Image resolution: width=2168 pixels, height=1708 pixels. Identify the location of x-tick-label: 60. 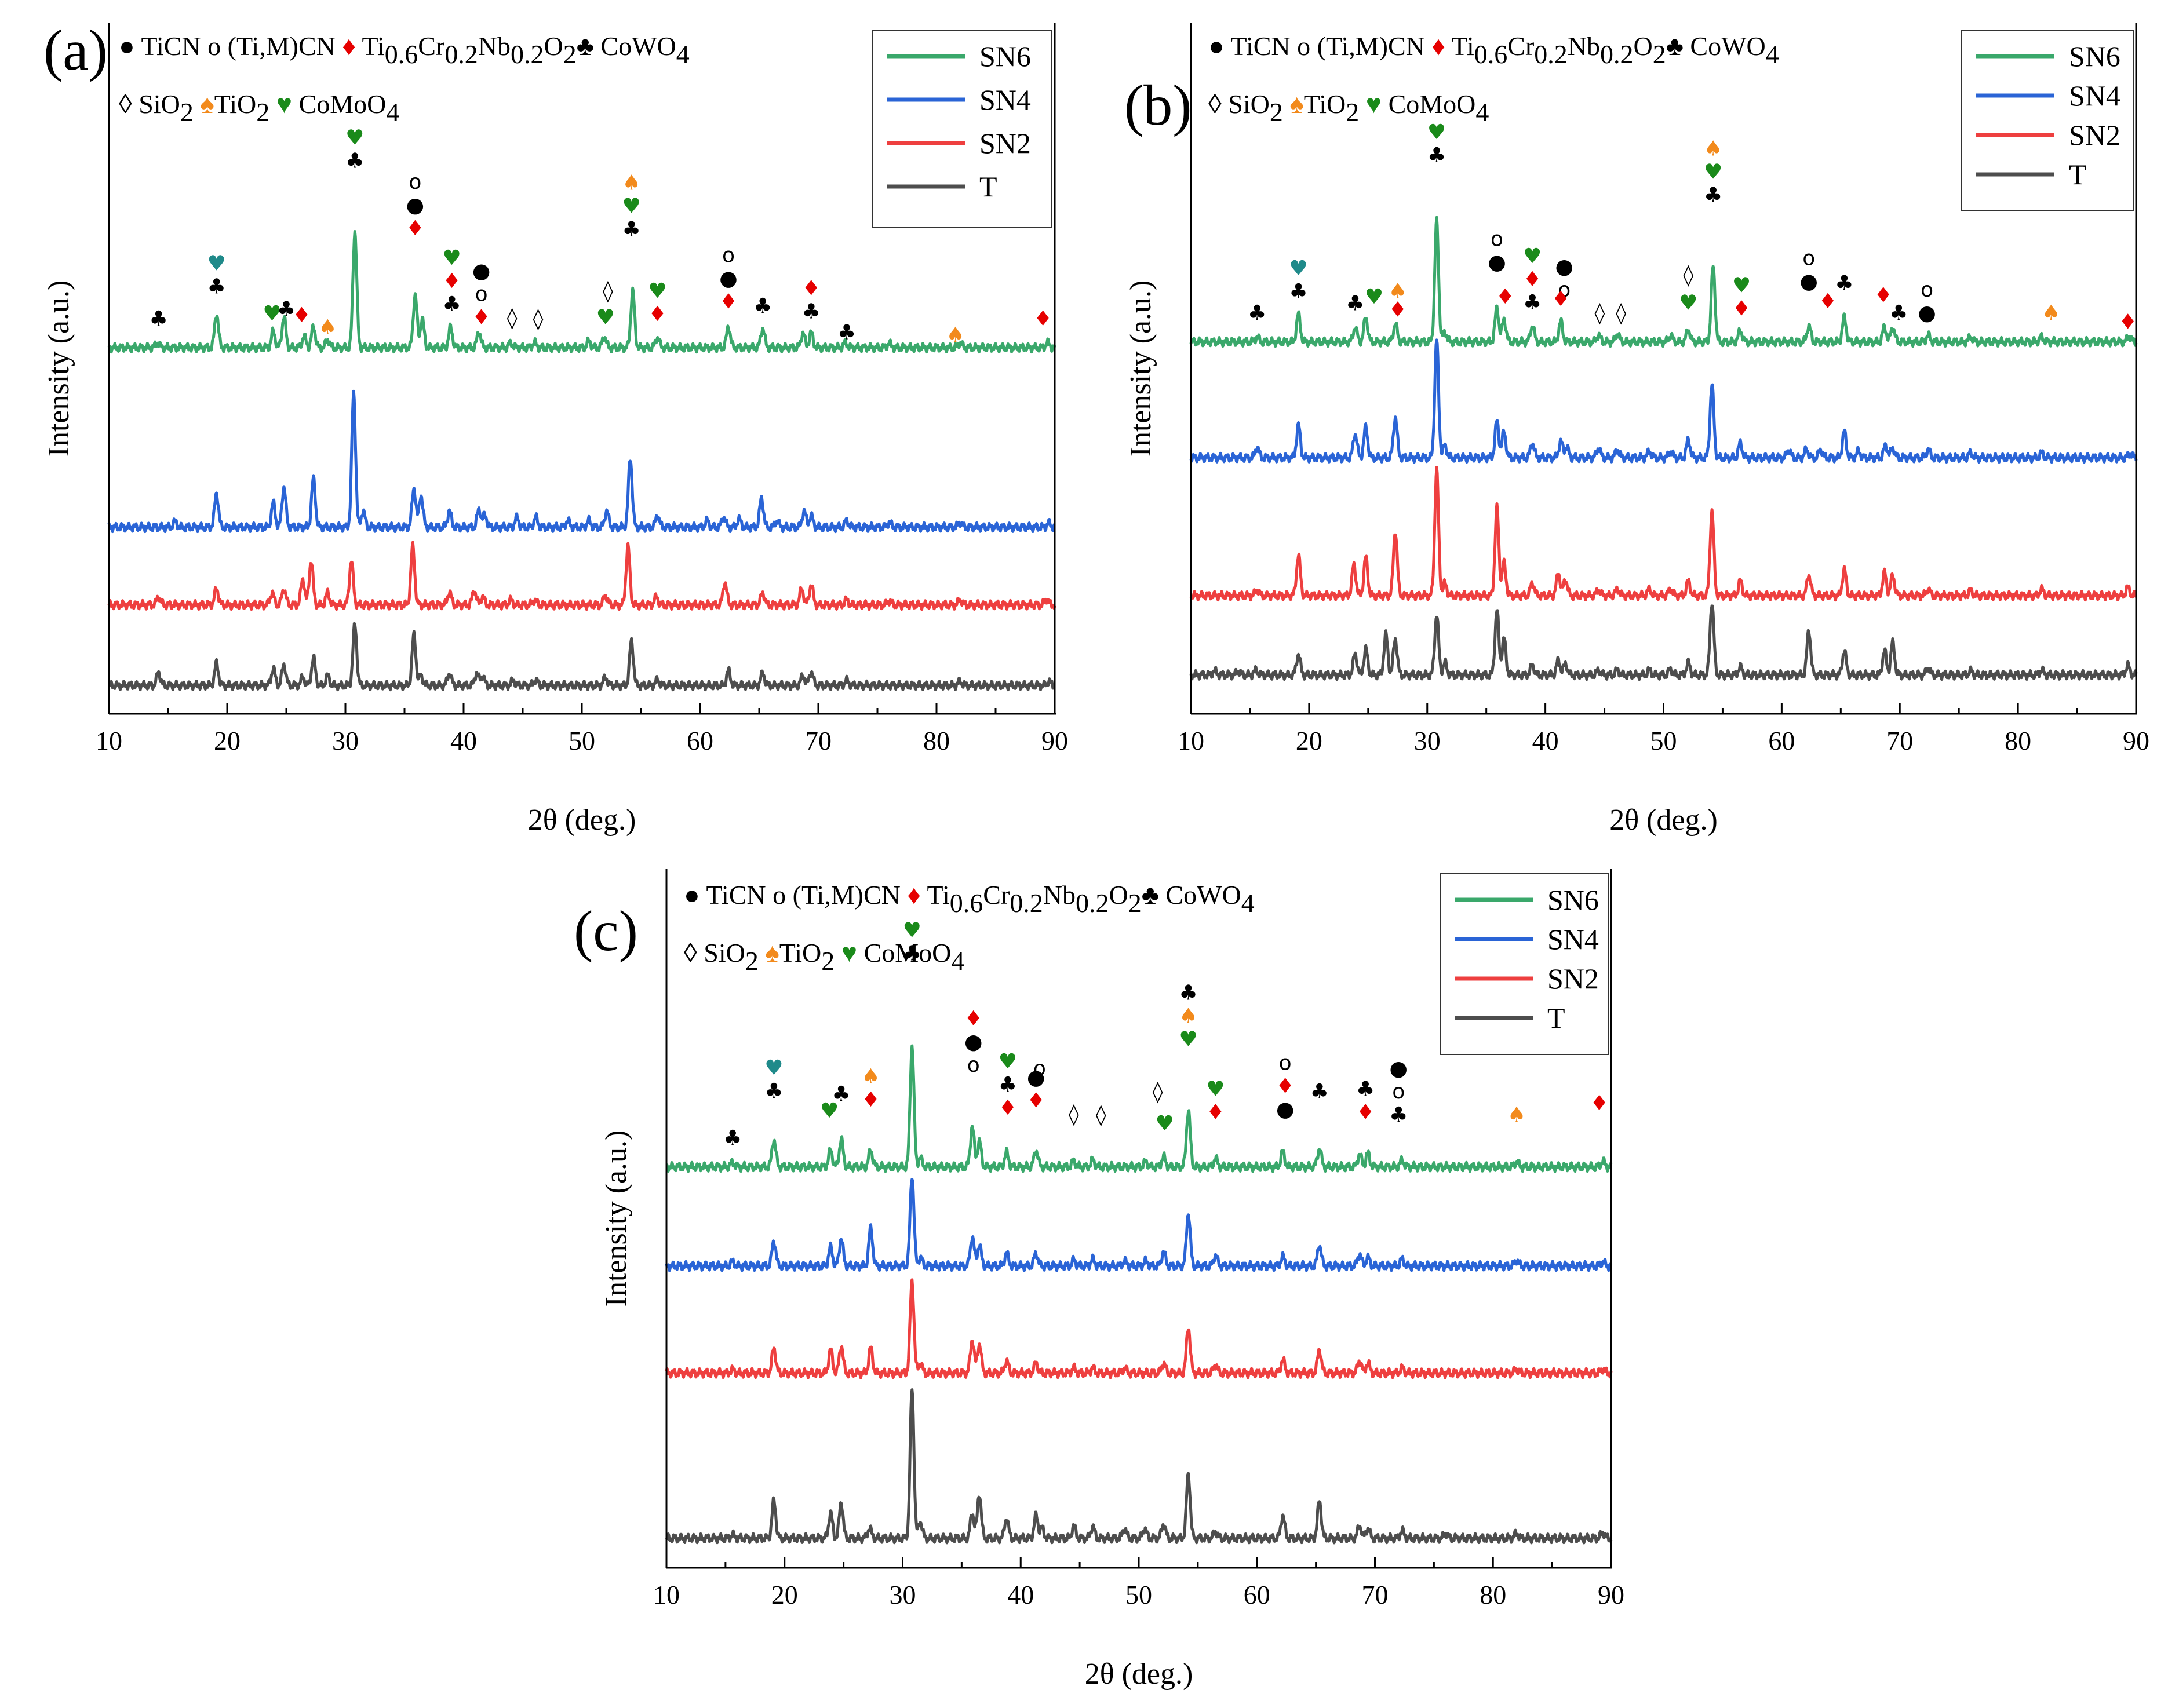
(700, 741).